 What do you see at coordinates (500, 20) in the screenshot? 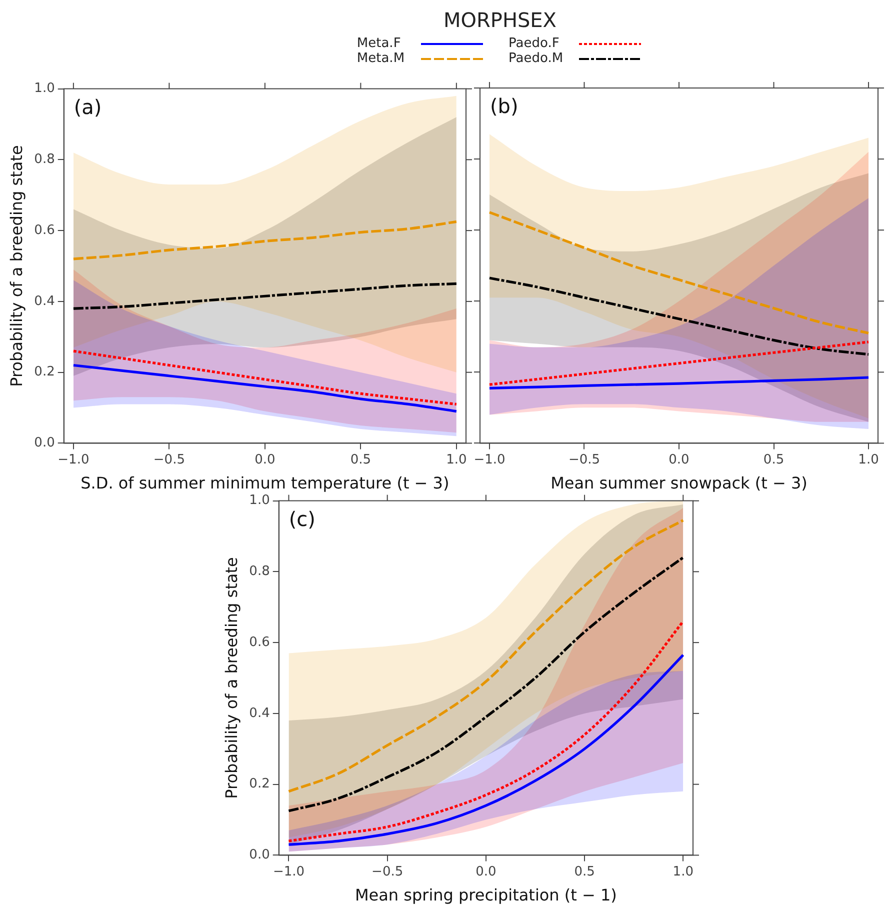
I see `legend-title: MORPHSEX` at bounding box center [500, 20].